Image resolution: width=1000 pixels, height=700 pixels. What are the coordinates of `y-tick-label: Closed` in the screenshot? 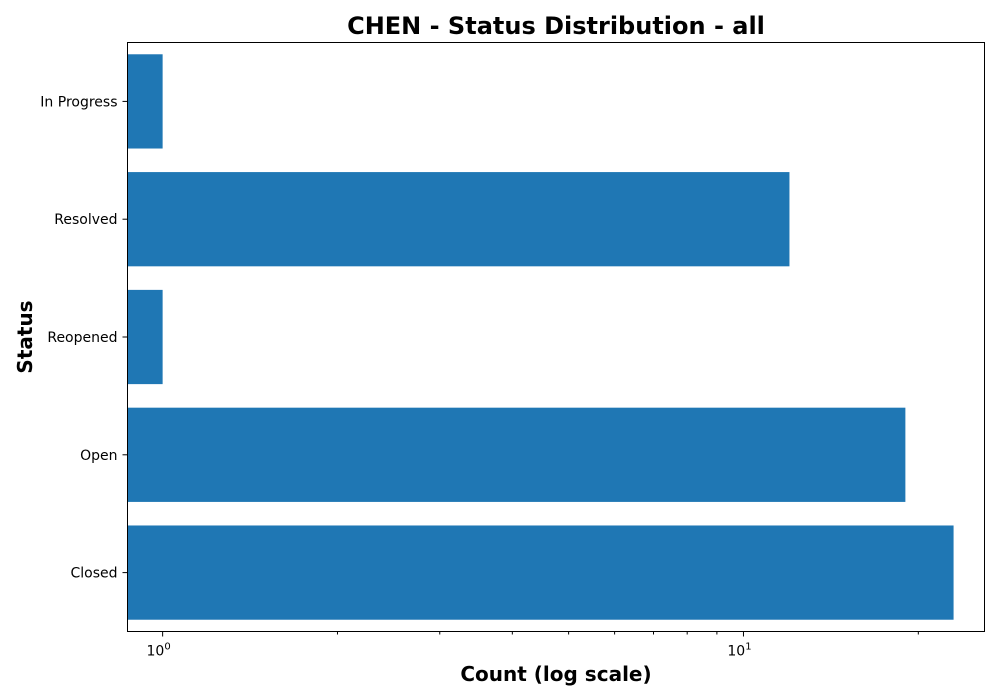 It's located at (93, 574).